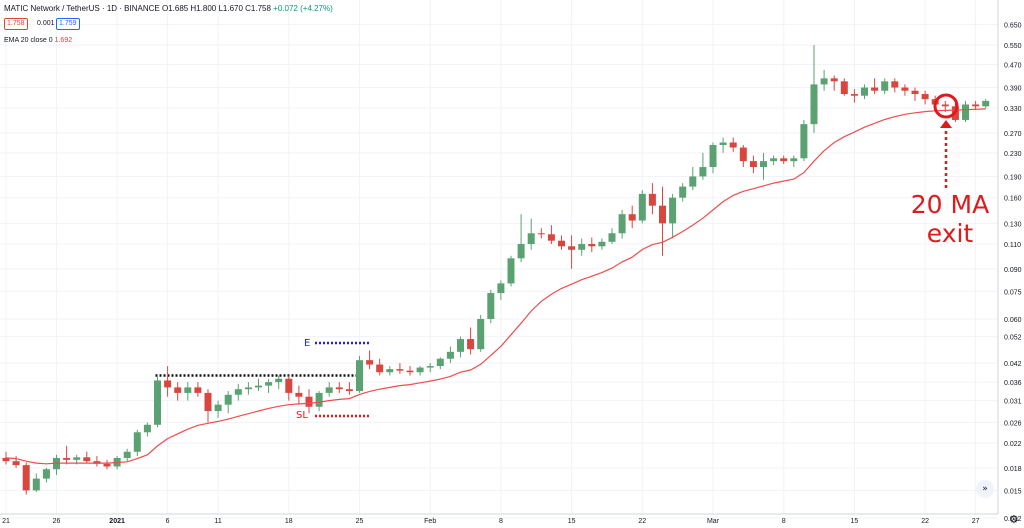  Describe the element at coordinates (1013, 320) in the screenshot. I see `price-tick-label: 0.060` at that location.